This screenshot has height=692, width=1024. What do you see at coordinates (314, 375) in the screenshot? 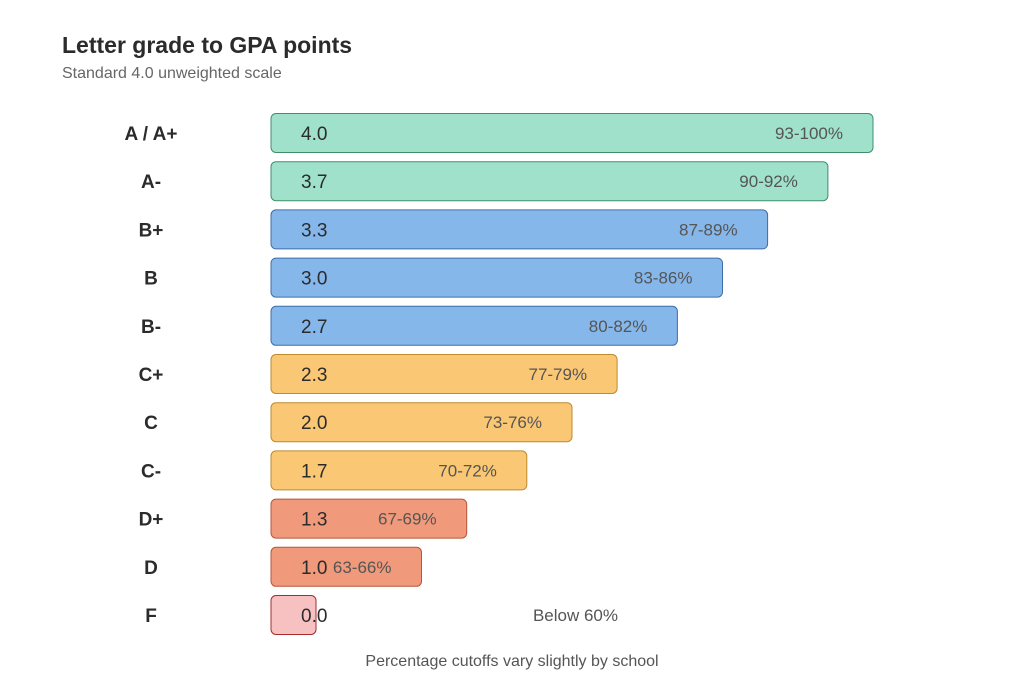
I see `value-label-5: 2.3` at bounding box center [314, 375].